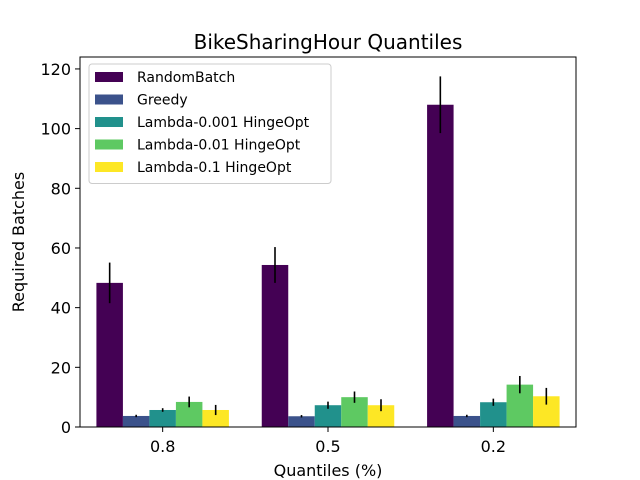  What do you see at coordinates (328, 42) in the screenshot?
I see `chart-title: BikeSharingHour Quantiles` at bounding box center [328, 42].